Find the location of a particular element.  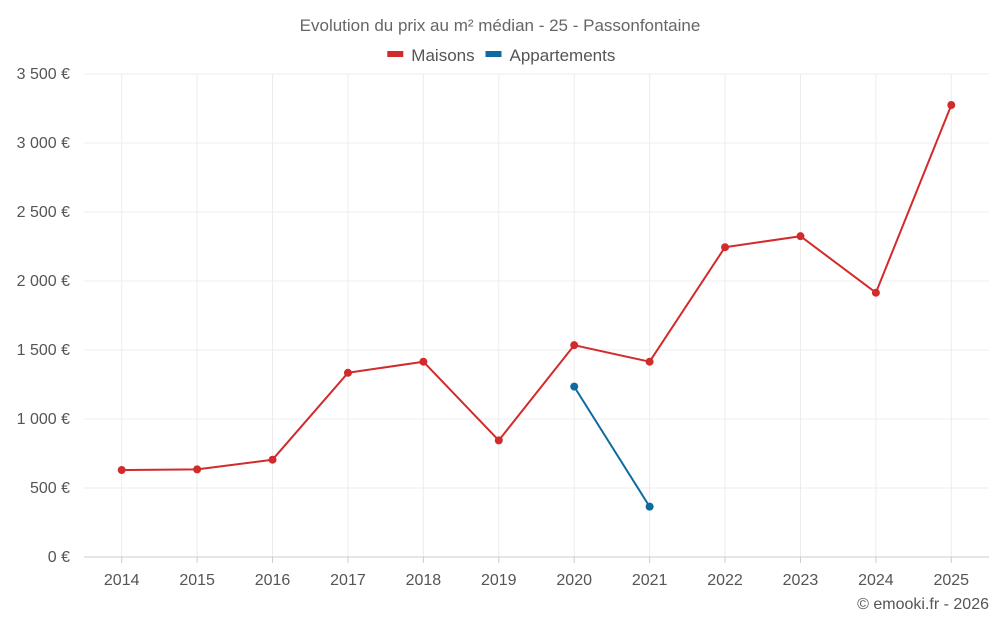

x-tick-label: 2020 is located at coordinates (574, 580).